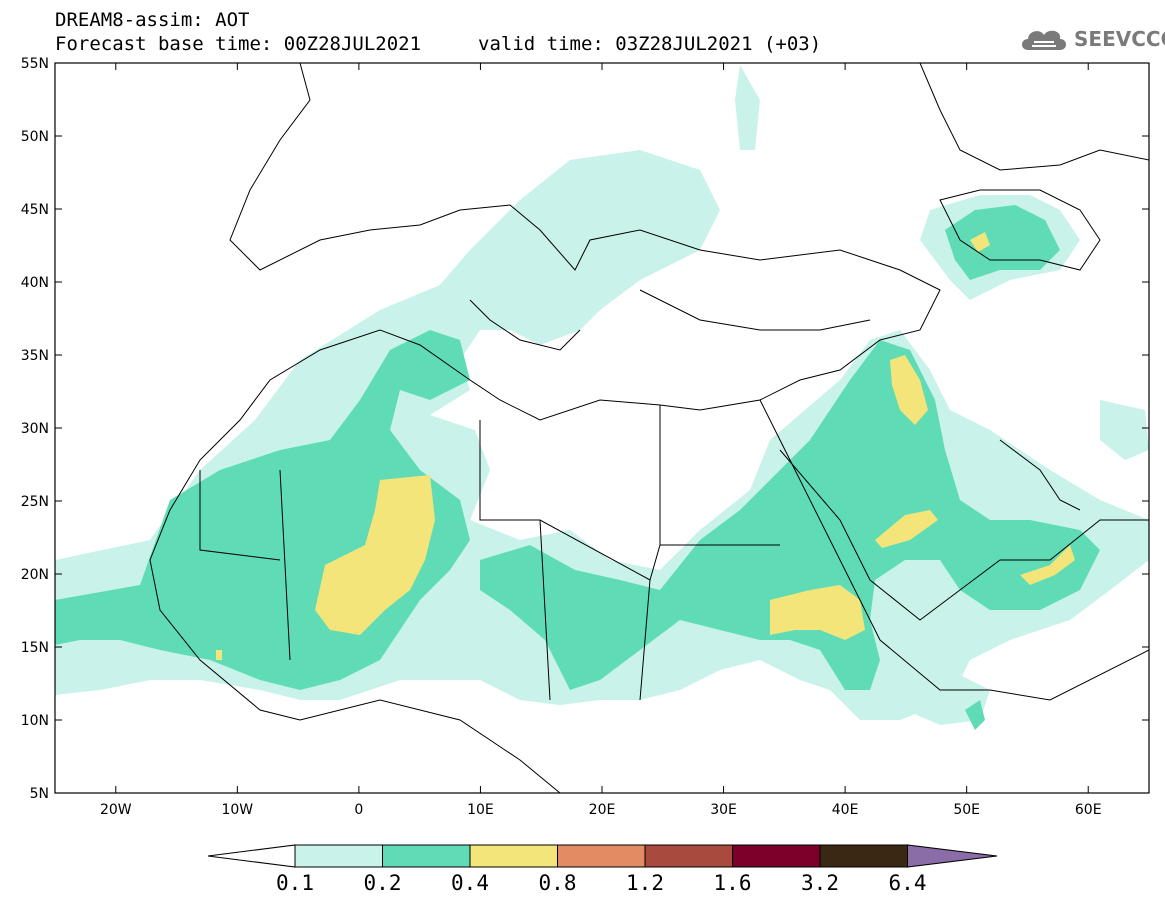 This screenshot has height=905, width=1165. Describe the element at coordinates (1088, 810) in the screenshot. I see `lon-tick-label: 60E` at that location.